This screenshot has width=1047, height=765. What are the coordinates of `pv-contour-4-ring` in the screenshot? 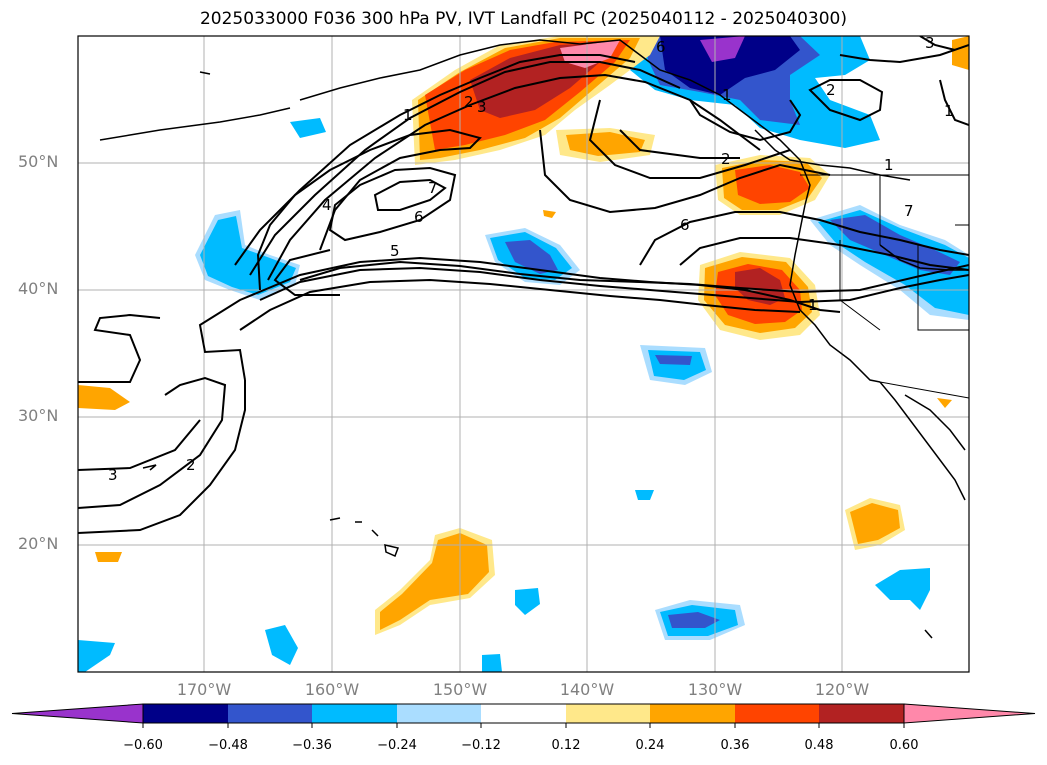 It's located at (369, 209).